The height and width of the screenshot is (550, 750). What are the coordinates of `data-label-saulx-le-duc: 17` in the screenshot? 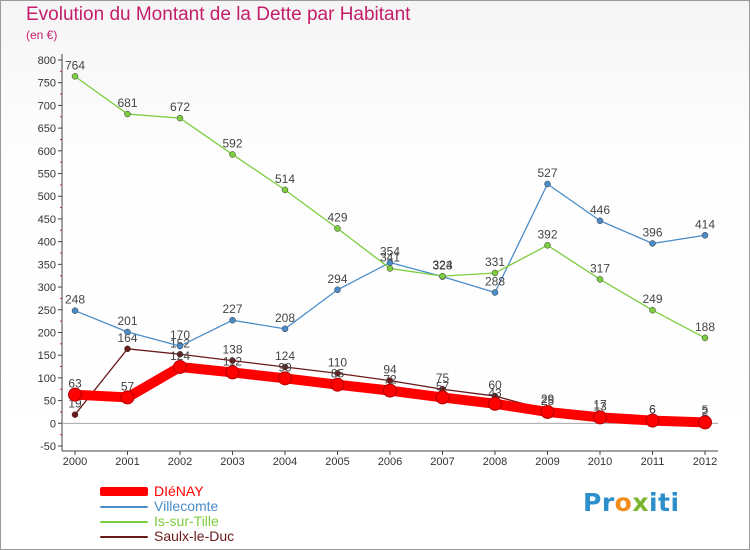 It's located at (600, 405).